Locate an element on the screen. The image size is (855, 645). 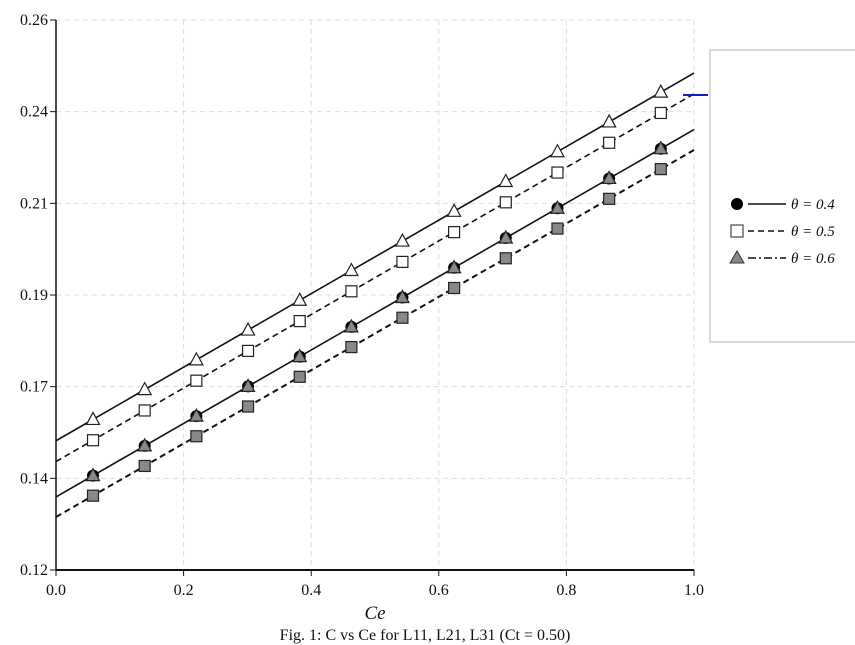
legend-label: θ = 0.6 is located at coordinates (813, 259).